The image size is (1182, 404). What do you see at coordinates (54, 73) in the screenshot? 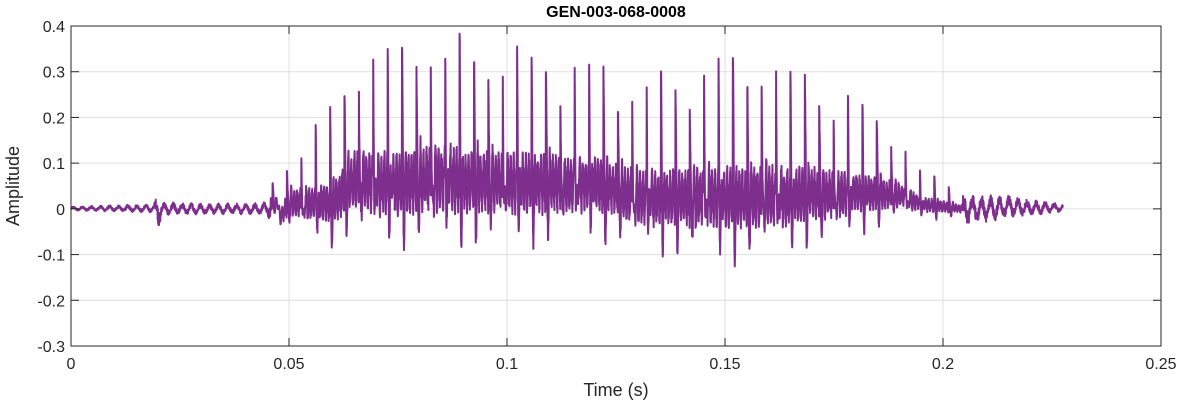
I see `y-tick-label: 0.3` at bounding box center [54, 73].